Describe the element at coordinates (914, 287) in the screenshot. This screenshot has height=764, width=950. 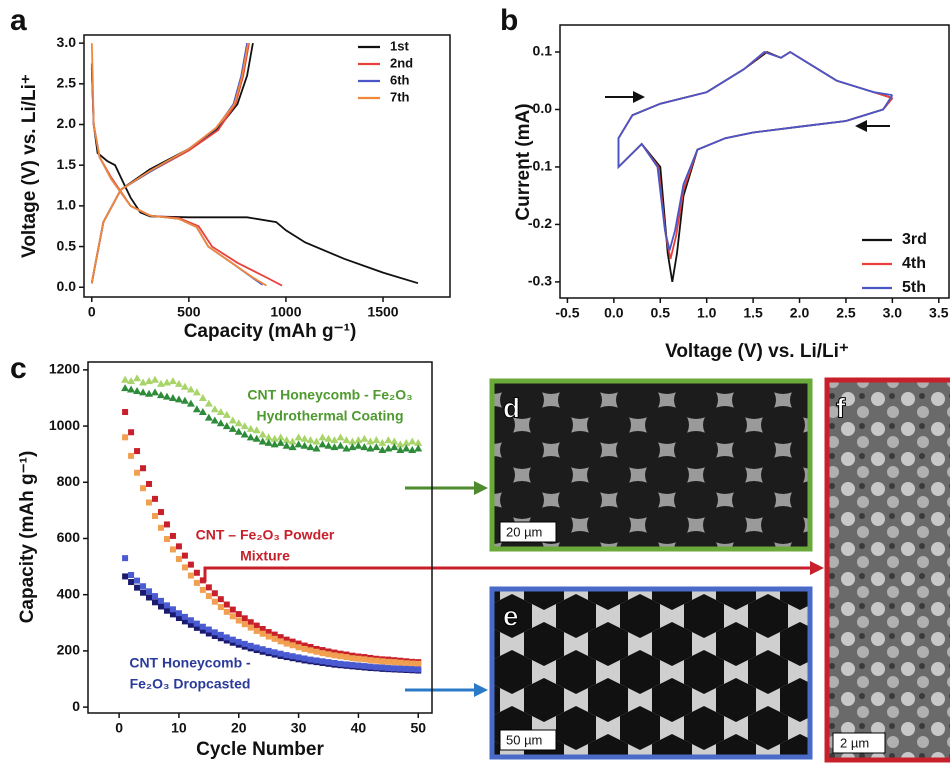
I see `legend-label: 5th` at that location.